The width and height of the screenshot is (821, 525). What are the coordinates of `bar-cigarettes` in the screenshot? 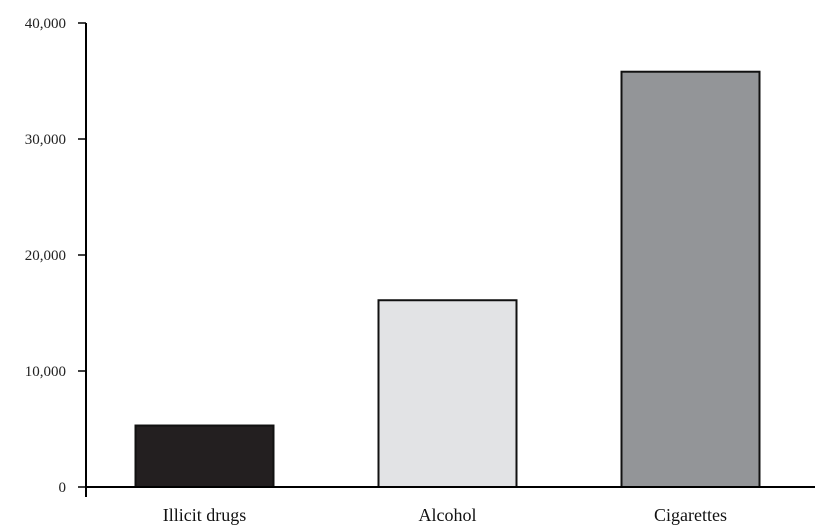 It's located at (691, 279).